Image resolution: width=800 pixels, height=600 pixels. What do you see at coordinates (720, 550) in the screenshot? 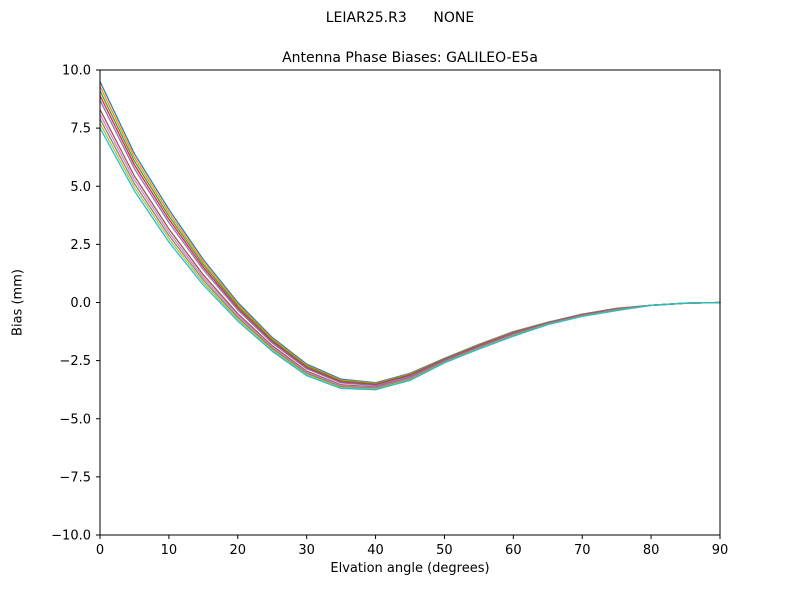
I see `x-tick-label: 90` at bounding box center [720, 550].